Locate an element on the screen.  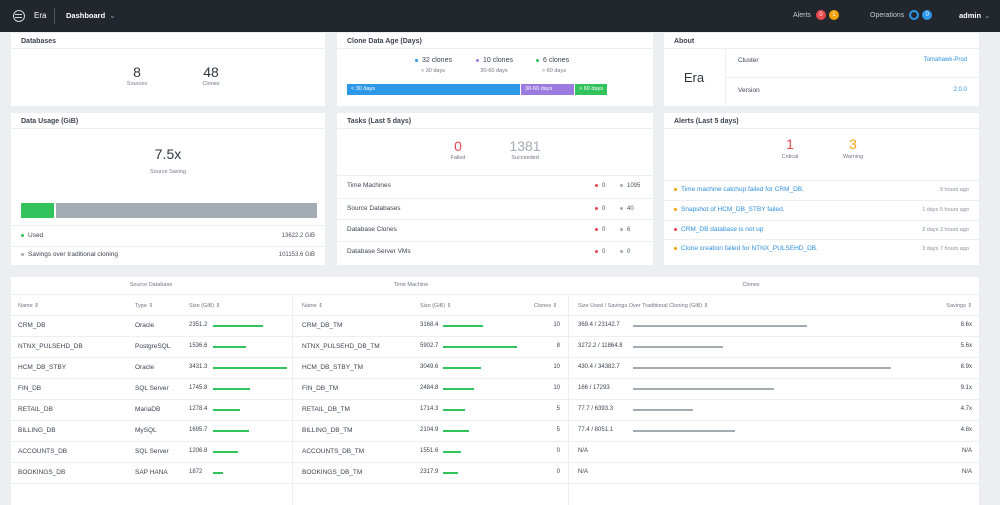
tasks-failed-count: 0 is located at coordinates (458, 146).